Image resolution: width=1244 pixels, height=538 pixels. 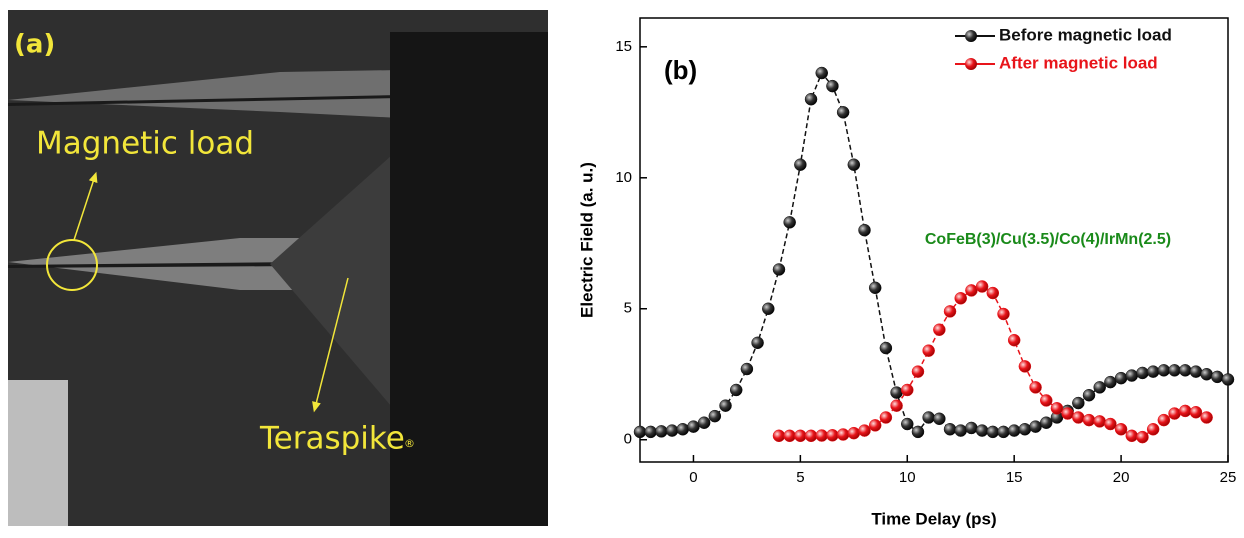 I want to click on annotation: Magnetic load, so click(x=145, y=144).